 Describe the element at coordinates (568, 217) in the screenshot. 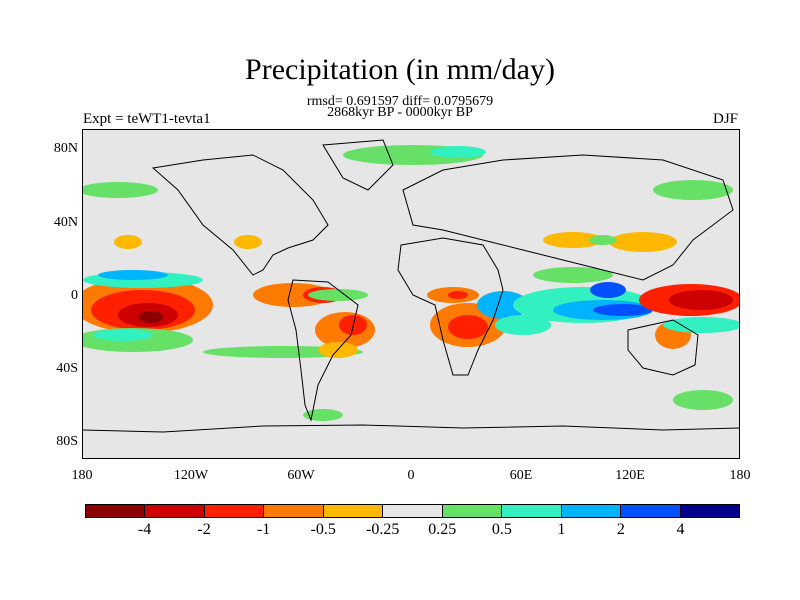

I see `eurasia-outline` at that location.